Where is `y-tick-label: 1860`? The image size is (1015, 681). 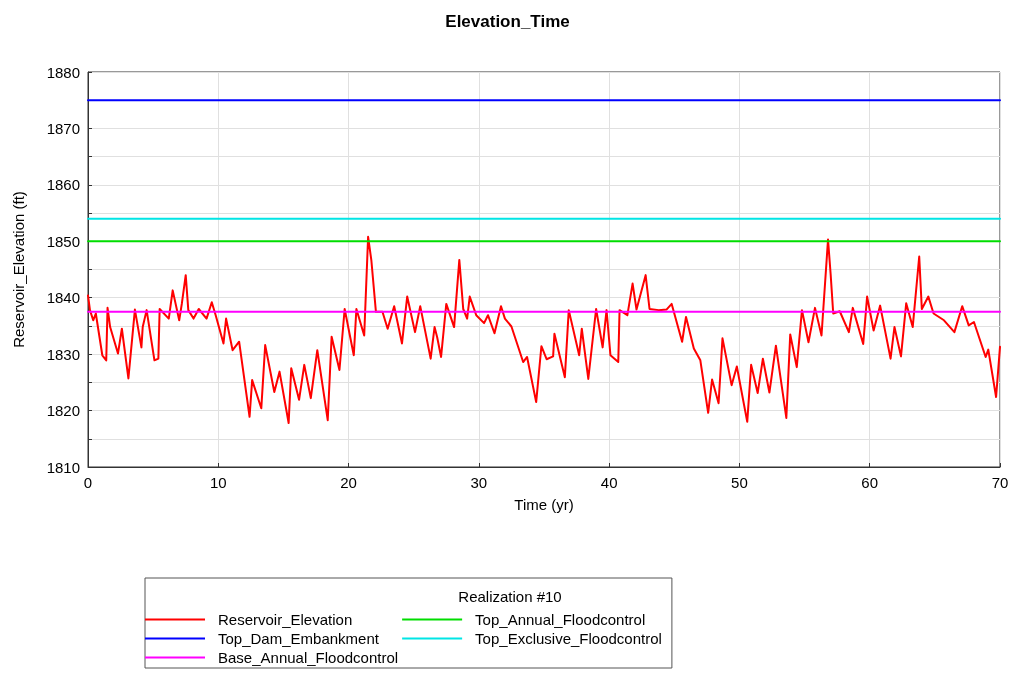 y-tick-label: 1860 is located at coordinates (63, 185).